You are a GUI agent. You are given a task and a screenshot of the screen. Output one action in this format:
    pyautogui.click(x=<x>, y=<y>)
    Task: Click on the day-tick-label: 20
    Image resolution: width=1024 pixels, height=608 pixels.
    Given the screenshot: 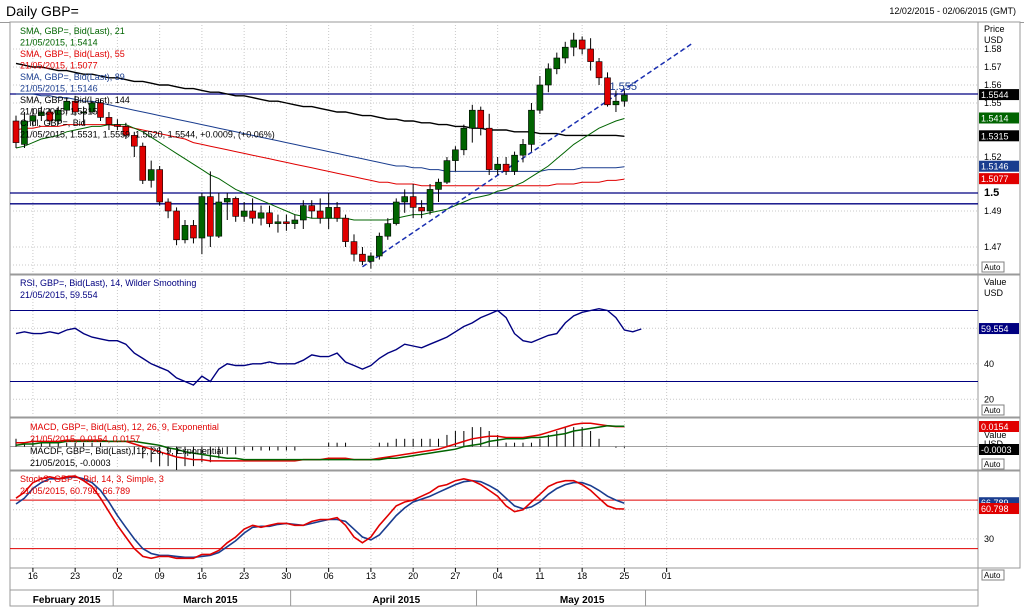 What is the action you would take?
    pyautogui.click(x=413, y=576)
    